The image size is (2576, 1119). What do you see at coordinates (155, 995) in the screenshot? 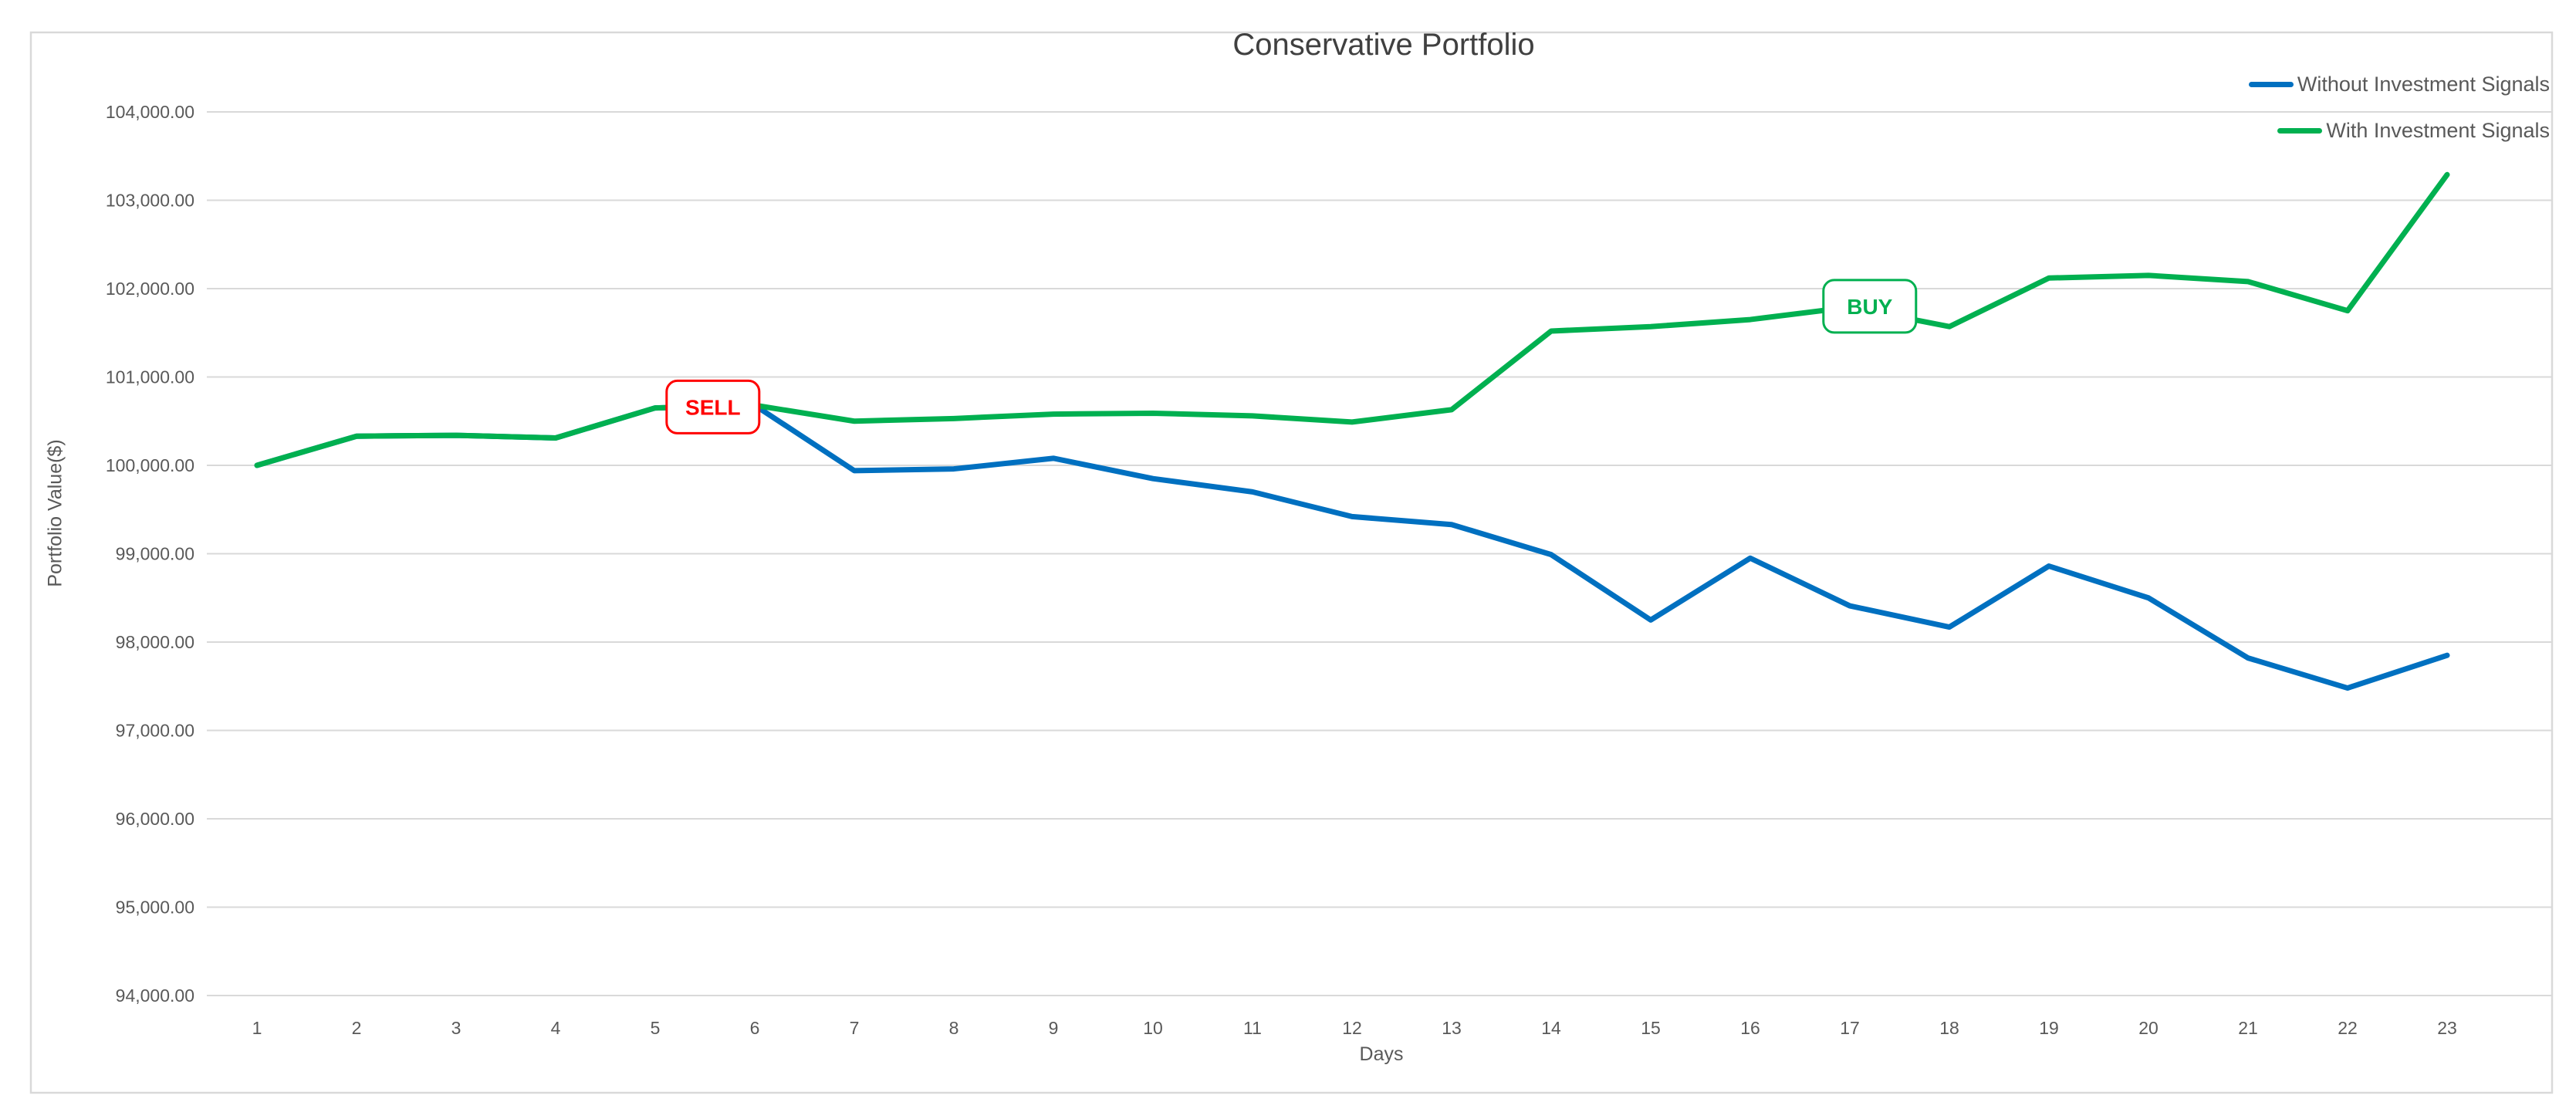
I see `y-tick-label: 94,000.00` at bounding box center [155, 995].